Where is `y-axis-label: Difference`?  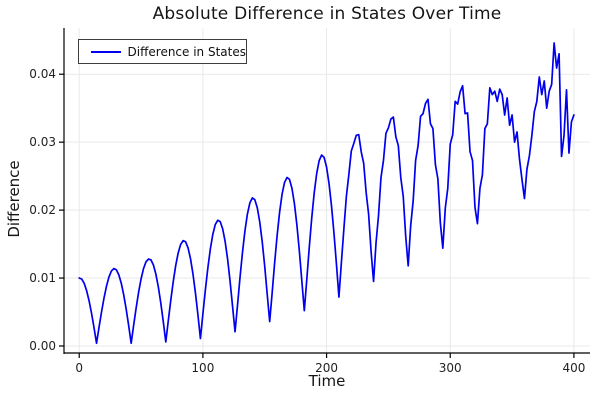
y-axis-label: Difference is located at coordinates (14, 199).